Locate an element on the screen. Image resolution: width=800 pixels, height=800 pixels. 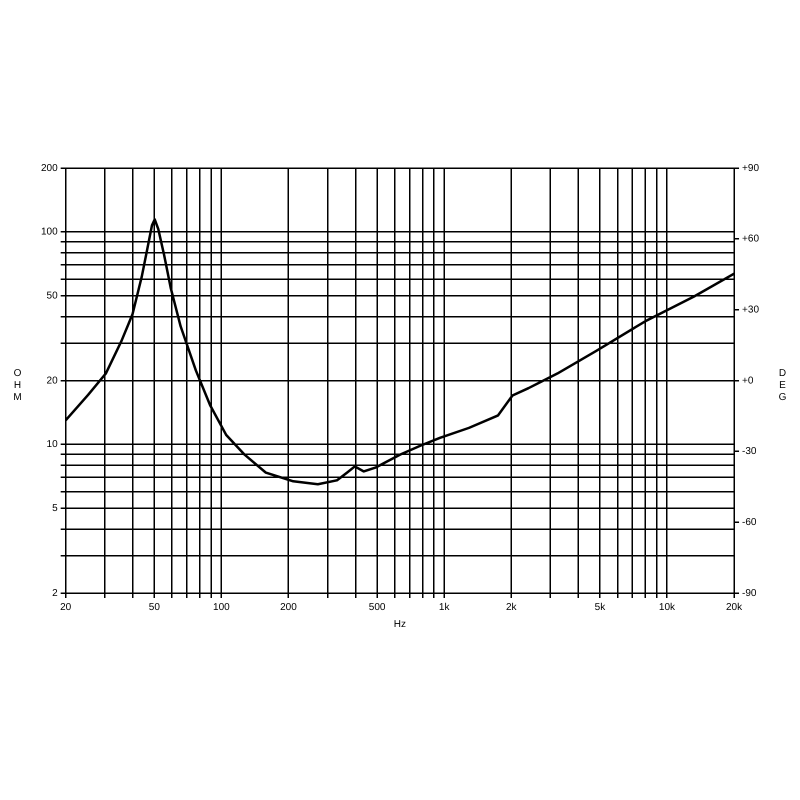
y-tick-label: 200 is located at coordinates (49, 168).